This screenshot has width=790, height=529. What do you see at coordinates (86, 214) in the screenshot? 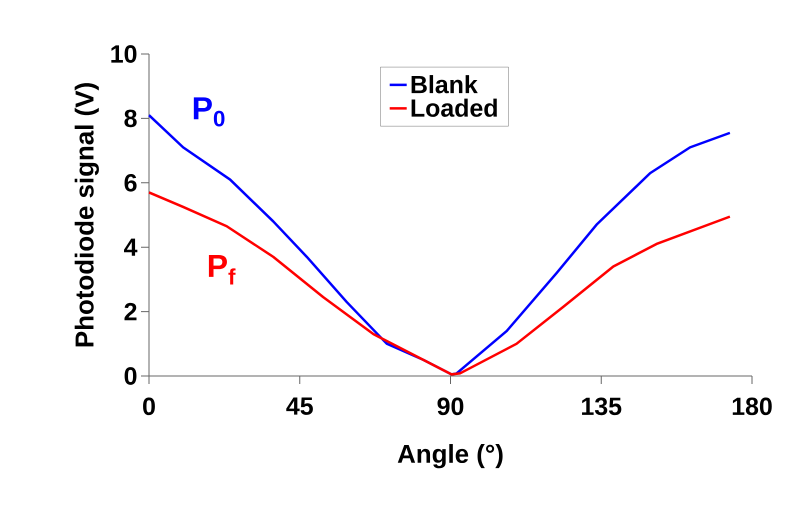
I see `y-axis-title: Photodiode signal (V)` at bounding box center [86, 214].